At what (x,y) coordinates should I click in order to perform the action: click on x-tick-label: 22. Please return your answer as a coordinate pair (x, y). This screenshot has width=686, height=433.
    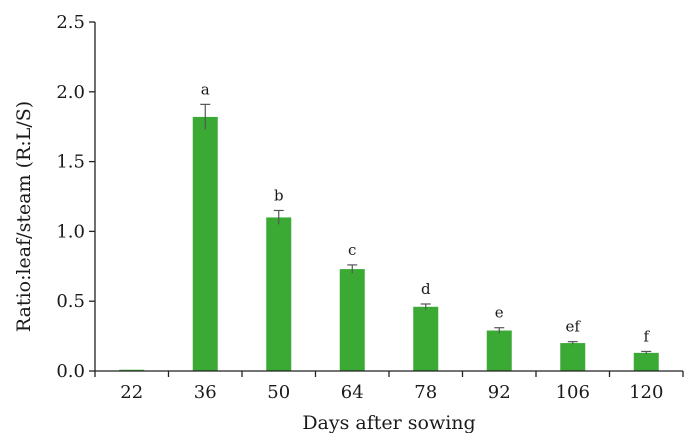
    Looking at the image, I should click on (131, 392).